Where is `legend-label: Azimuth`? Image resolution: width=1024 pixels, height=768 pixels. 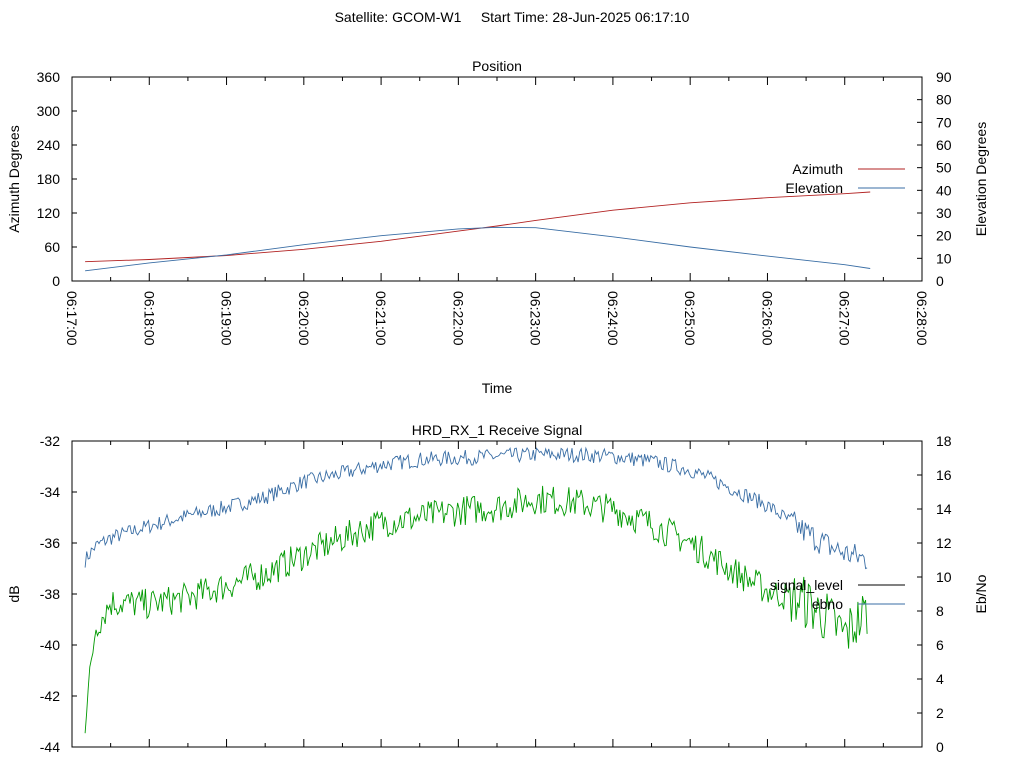
legend-label: Azimuth is located at coordinates (817, 169).